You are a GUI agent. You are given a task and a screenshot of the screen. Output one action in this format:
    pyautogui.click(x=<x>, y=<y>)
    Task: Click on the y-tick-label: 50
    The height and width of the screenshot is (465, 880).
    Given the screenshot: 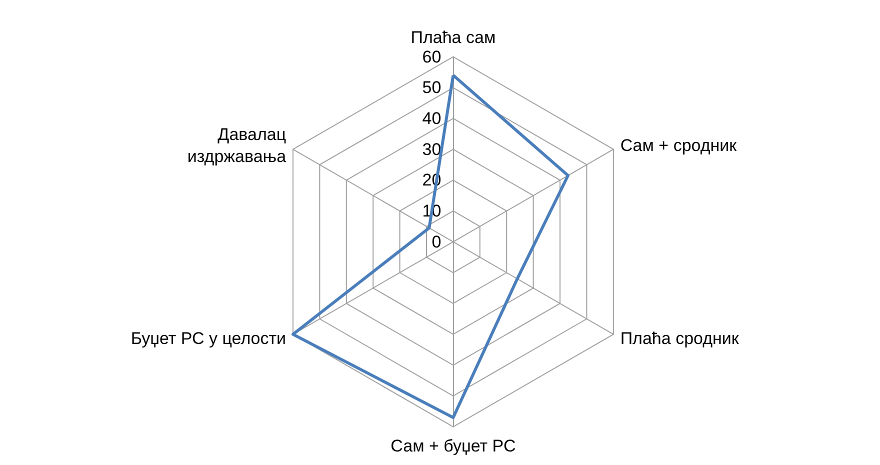 What is the action you would take?
    pyautogui.click(x=432, y=88)
    